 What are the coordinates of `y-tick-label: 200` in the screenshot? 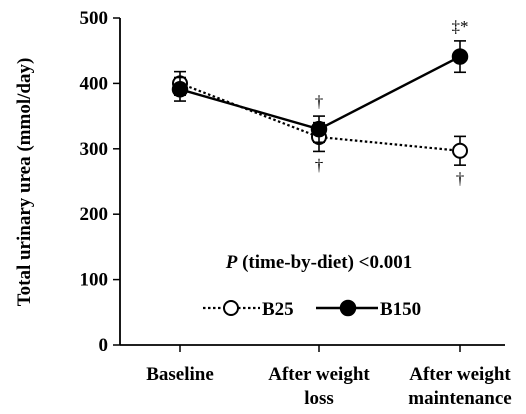 It's located at (94, 214).